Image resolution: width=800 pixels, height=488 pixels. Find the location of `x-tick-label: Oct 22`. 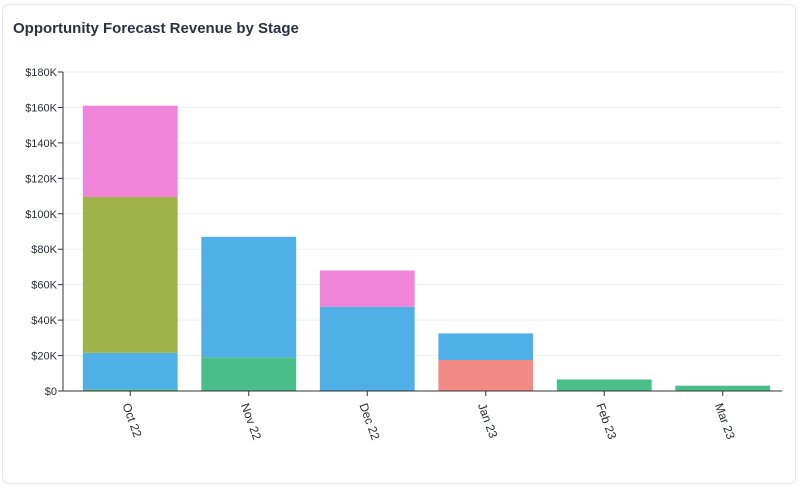

x-tick-label: Oct 22 is located at coordinates (131, 420).